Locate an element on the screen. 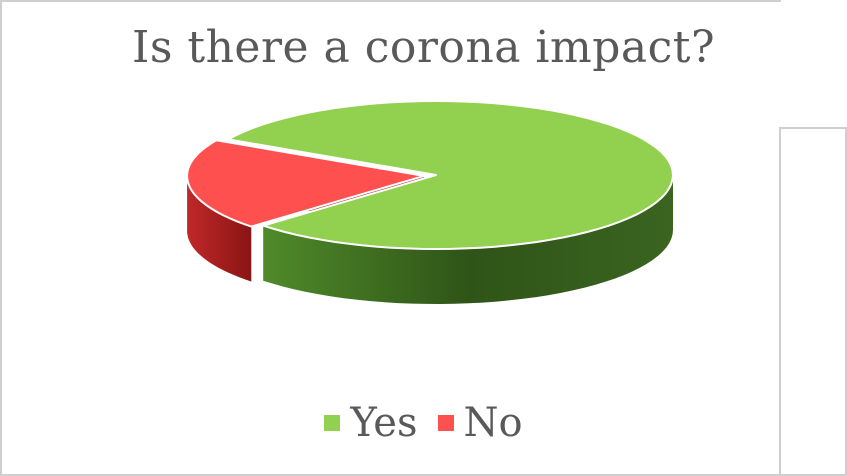  legend-label-no: No is located at coordinates (493, 423).